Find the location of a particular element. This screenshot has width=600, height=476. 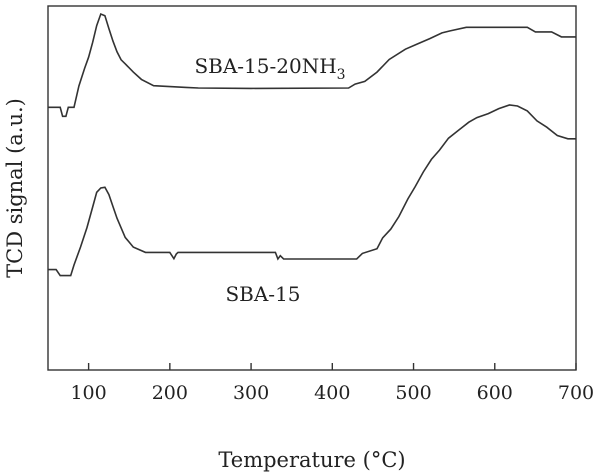

x-axis-label: Temperature (°C) is located at coordinates (311, 460).